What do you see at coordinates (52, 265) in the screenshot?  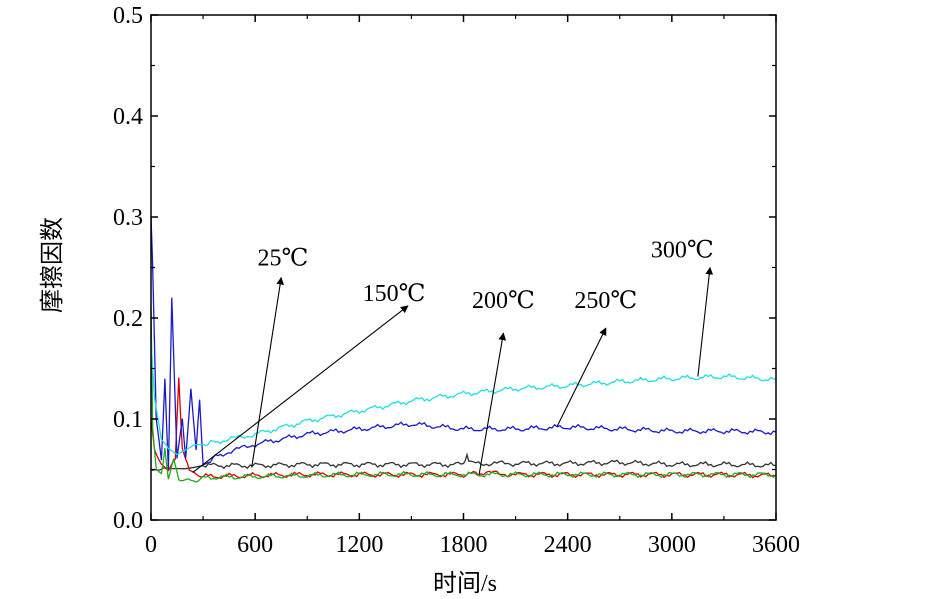 I see `y-axis-label: 摩擦因数` at bounding box center [52, 265].